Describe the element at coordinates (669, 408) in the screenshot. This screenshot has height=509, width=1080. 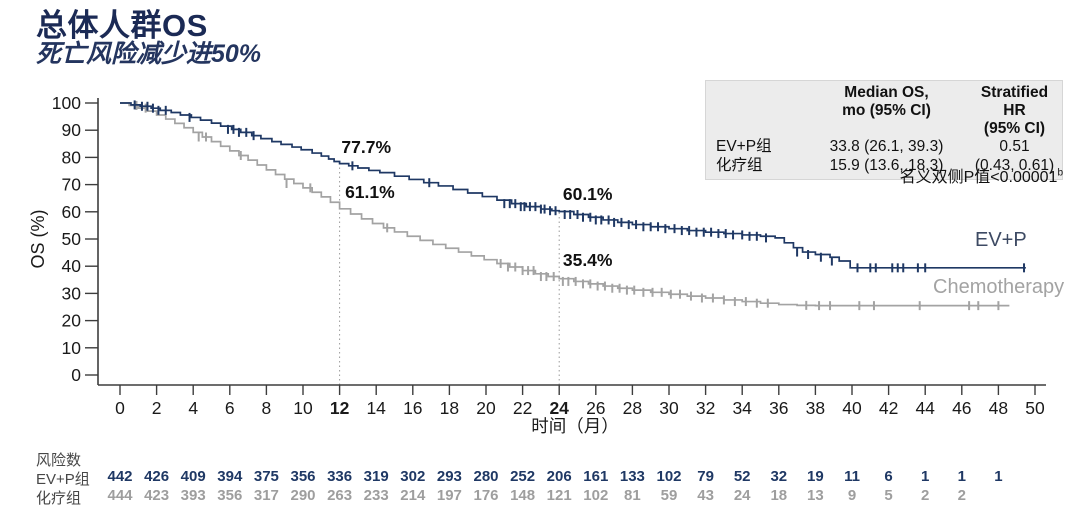
I see `x-tick-label-30: 30` at that location.